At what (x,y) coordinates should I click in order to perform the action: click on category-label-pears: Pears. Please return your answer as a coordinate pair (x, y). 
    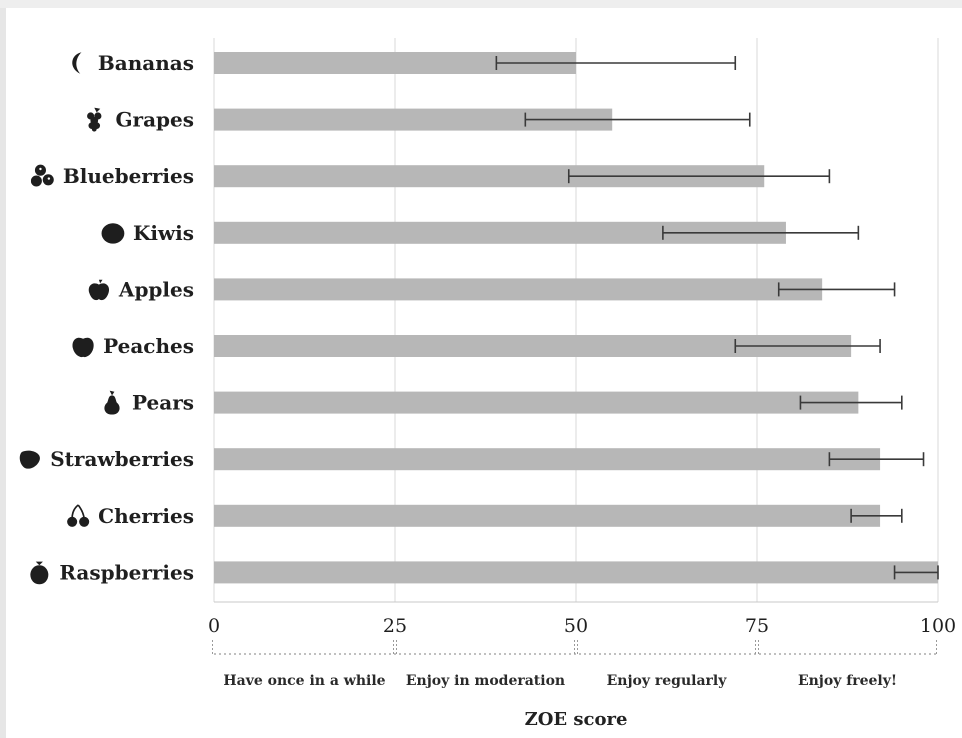
    Looking at the image, I should click on (163, 403).